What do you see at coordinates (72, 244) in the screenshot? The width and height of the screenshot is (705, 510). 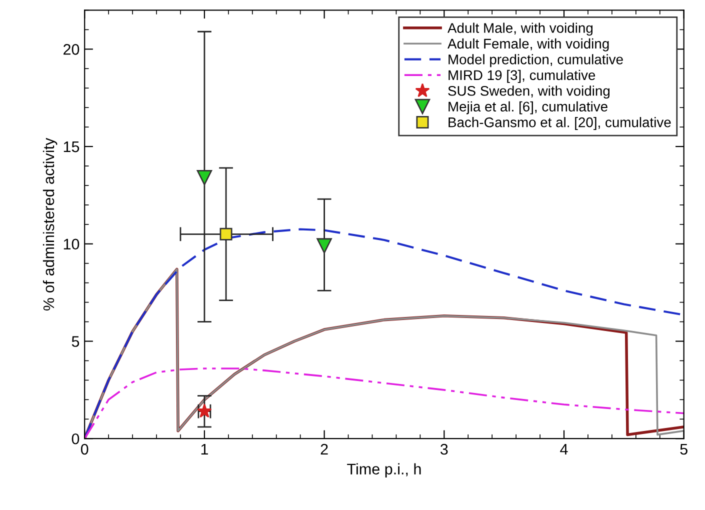 I see `y-tick-label: 10` at bounding box center [72, 244].